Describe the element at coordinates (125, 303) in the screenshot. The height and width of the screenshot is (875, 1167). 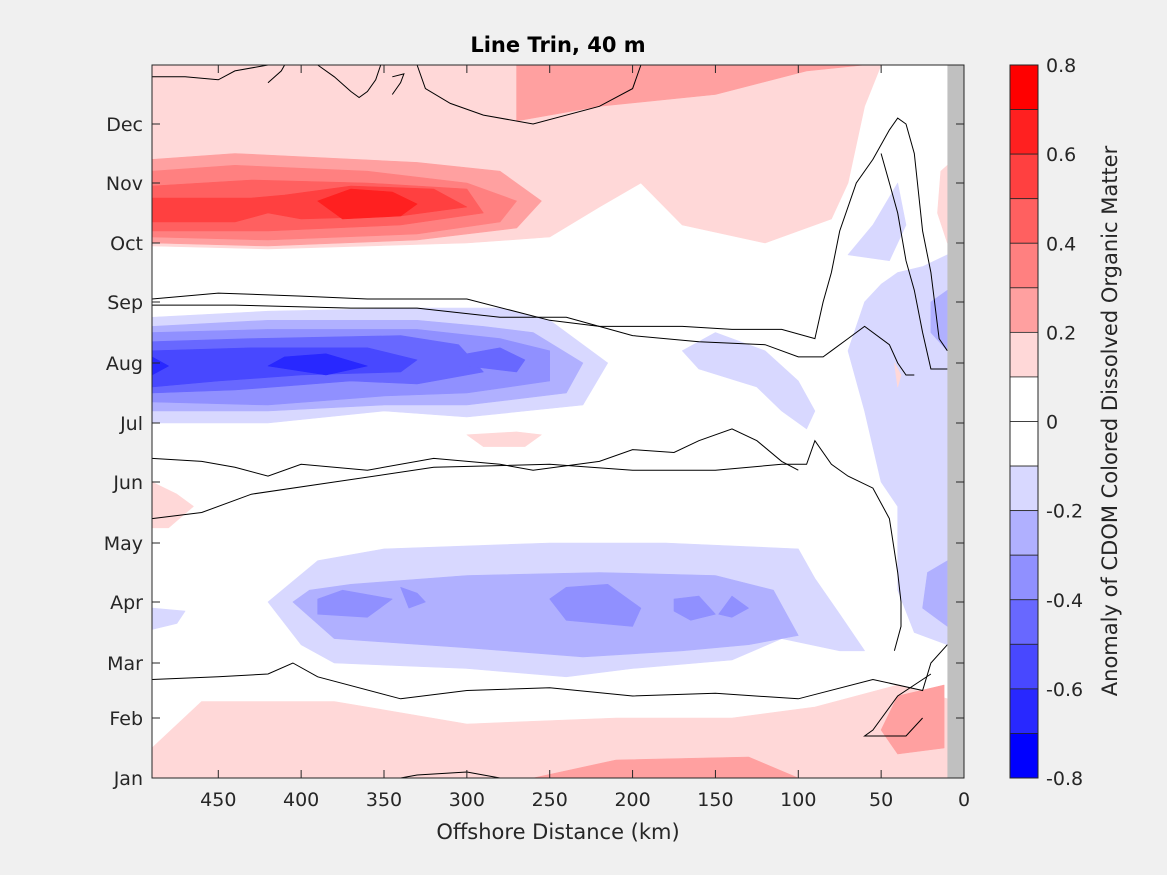
I see `y-tick-label: Sep` at that location.